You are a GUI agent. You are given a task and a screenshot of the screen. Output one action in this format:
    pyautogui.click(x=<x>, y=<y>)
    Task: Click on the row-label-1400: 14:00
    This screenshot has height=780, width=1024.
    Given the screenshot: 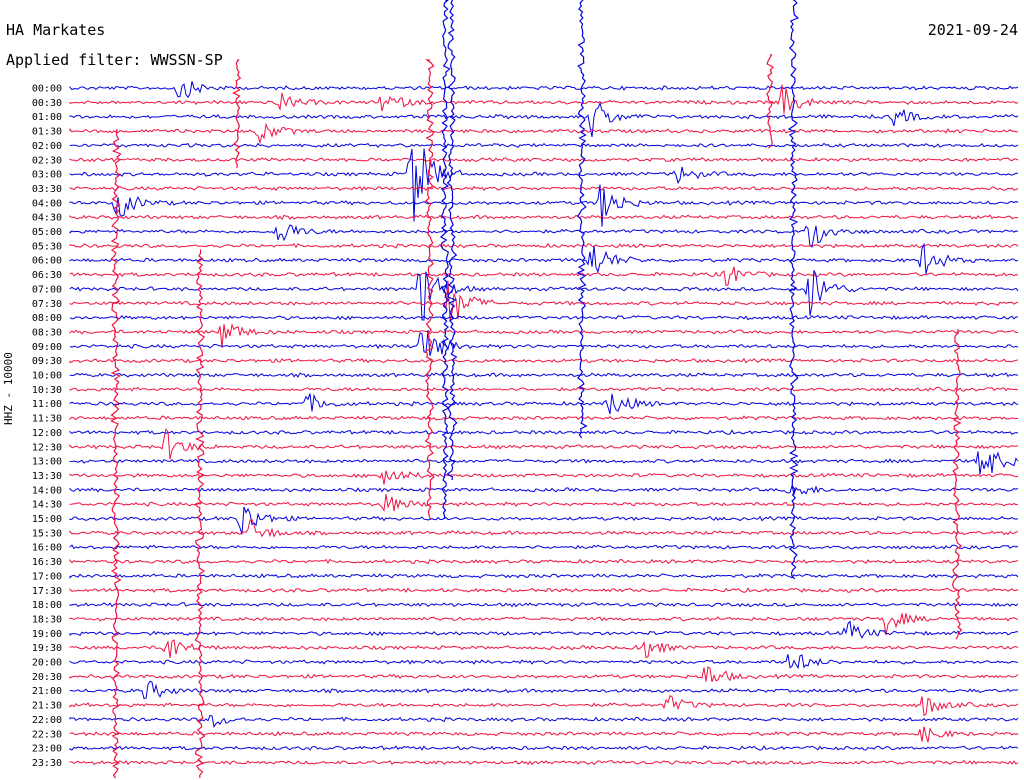 What is the action you would take?
    pyautogui.click(x=47, y=490)
    